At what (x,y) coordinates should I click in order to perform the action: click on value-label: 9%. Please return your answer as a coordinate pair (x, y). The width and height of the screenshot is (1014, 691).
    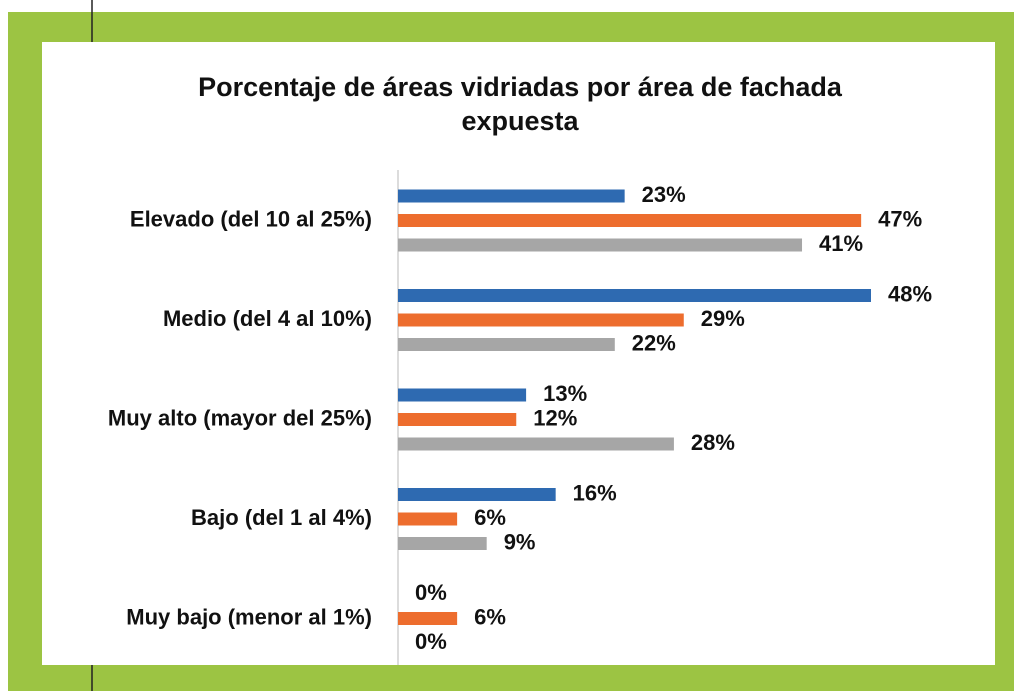
    Looking at the image, I should click on (520, 541).